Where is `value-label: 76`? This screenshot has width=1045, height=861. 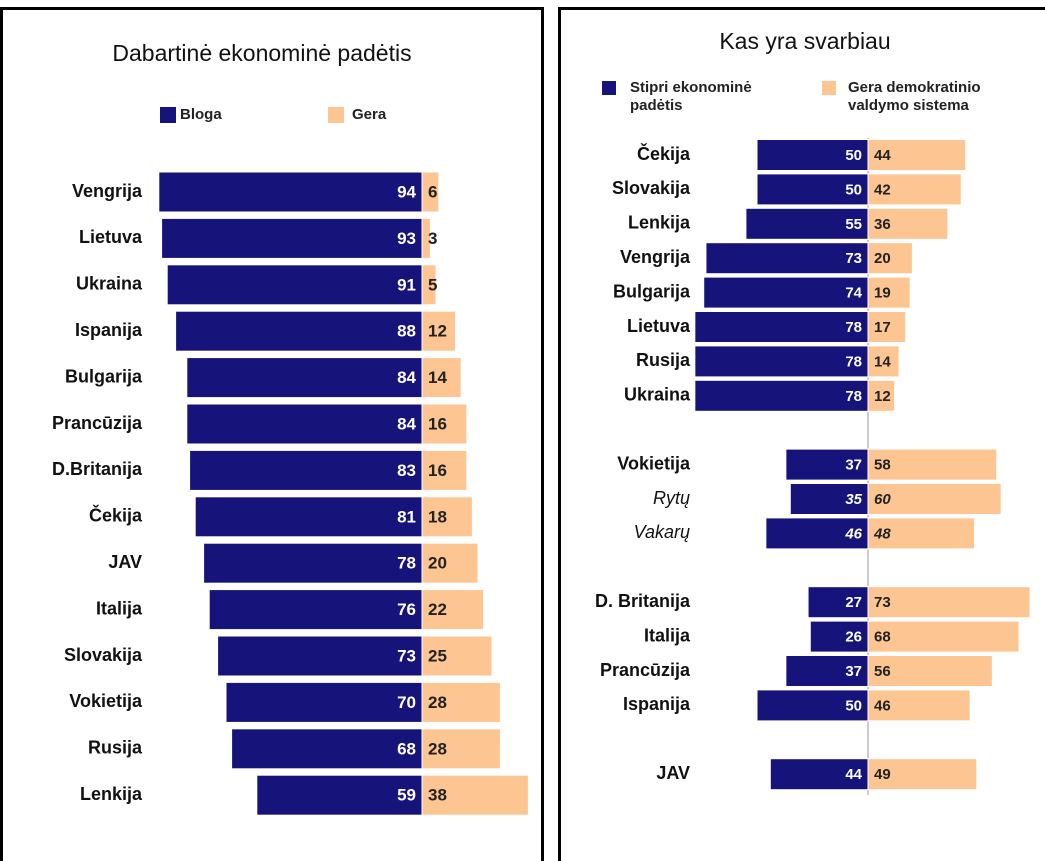 value-label: 76 is located at coordinates (406, 609).